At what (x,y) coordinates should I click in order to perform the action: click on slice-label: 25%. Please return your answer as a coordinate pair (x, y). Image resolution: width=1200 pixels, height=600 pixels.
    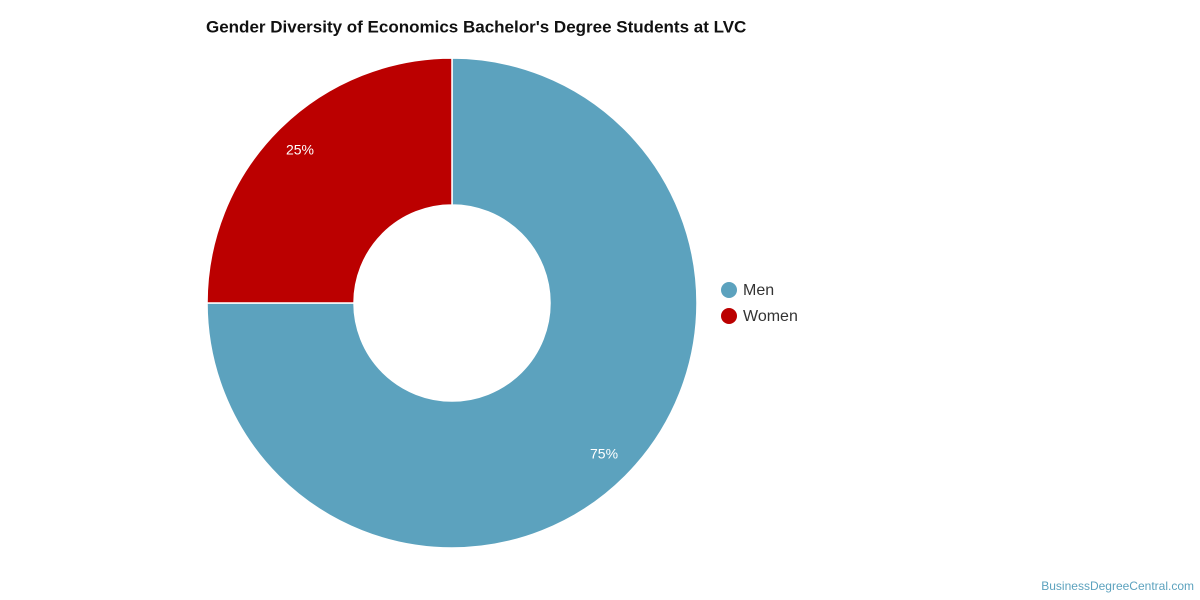
    Looking at the image, I should click on (300, 150).